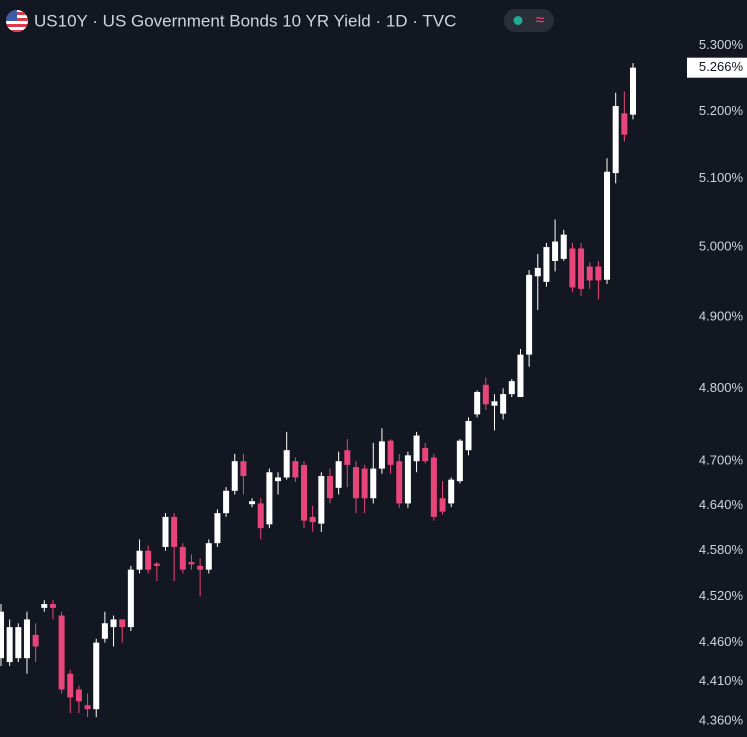  I want to click on y-tick-label: 5.200%, so click(721, 110).